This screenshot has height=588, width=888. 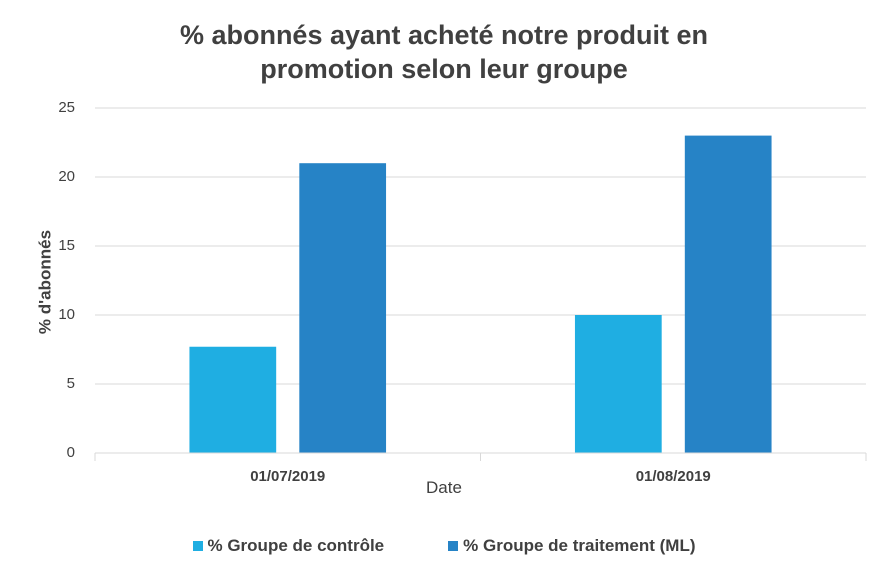 What do you see at coordinates (66, 176) in the screenshot?
I see `y-tick-label: 20` at bounding box center [66, 176].